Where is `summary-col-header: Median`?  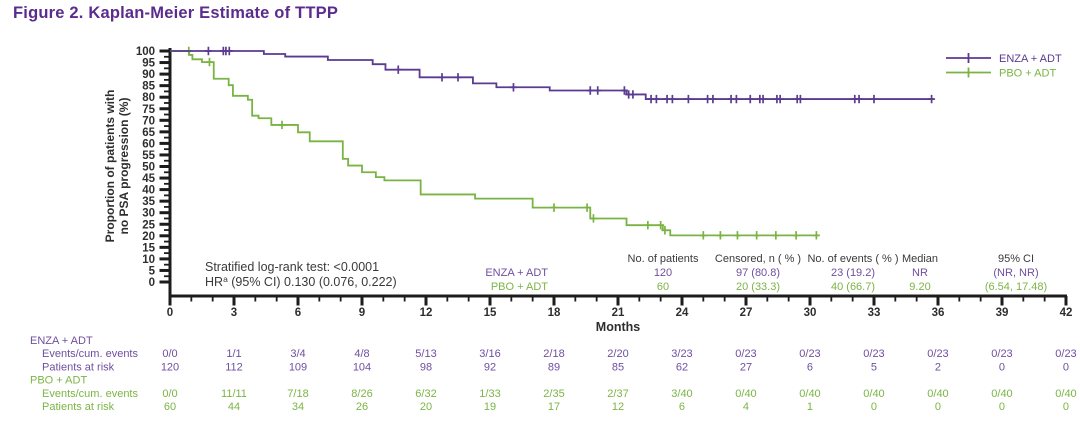
summary-col-header: Median is located at coordinates (920, 259).